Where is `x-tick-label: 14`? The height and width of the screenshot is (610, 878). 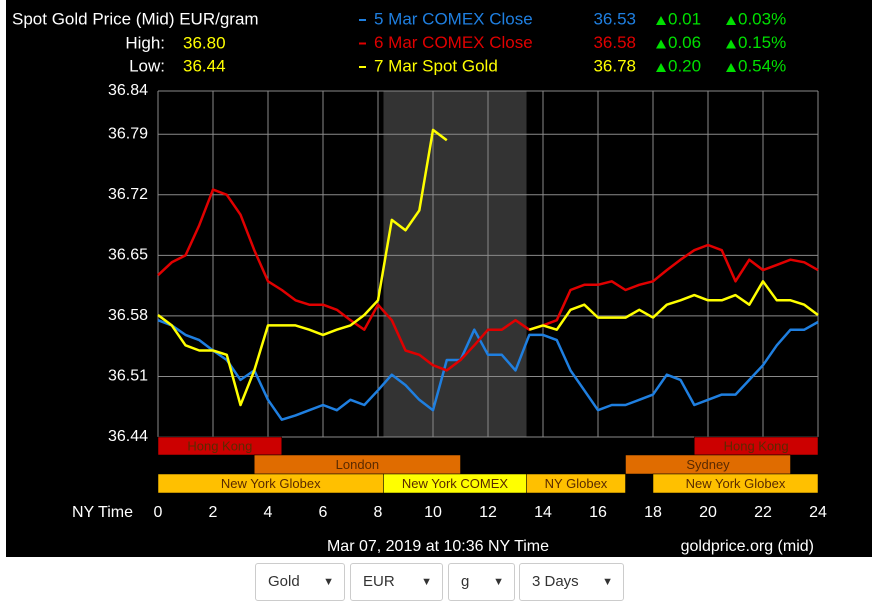
x-tick-label: 14 is located at coordinates (543, 512).